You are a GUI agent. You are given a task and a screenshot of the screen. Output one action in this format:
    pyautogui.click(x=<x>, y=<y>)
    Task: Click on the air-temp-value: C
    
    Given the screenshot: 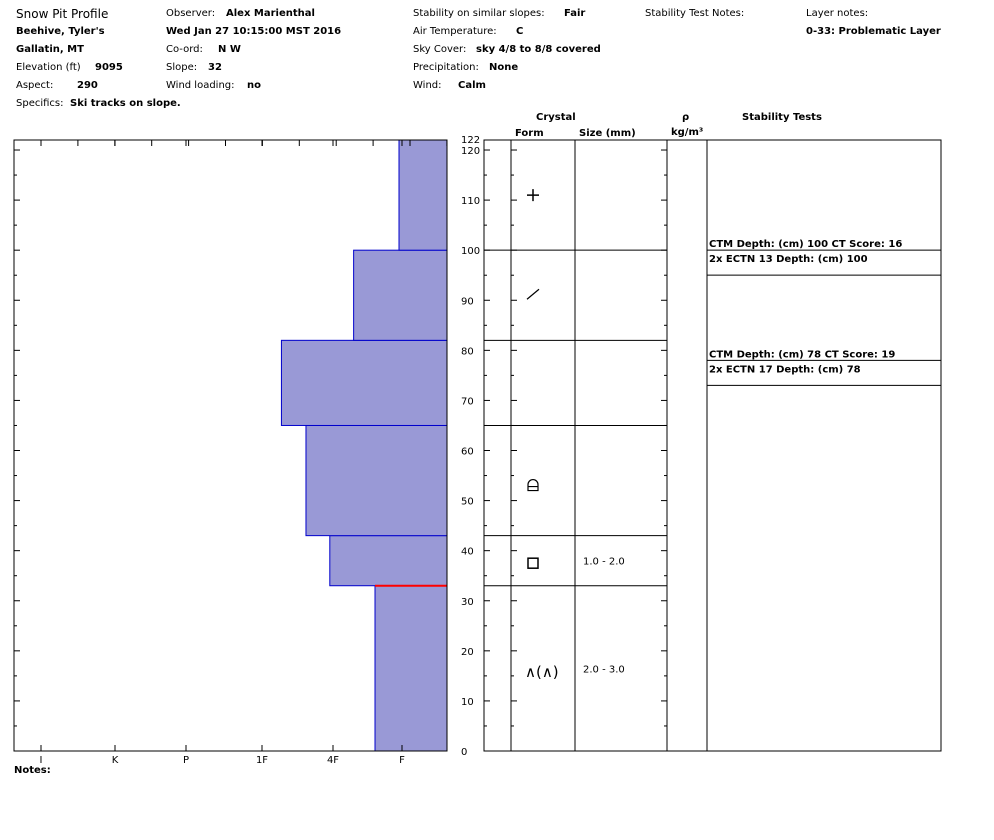 What is the action you would take?
    pyautogui.click(x=520, y=31)
    